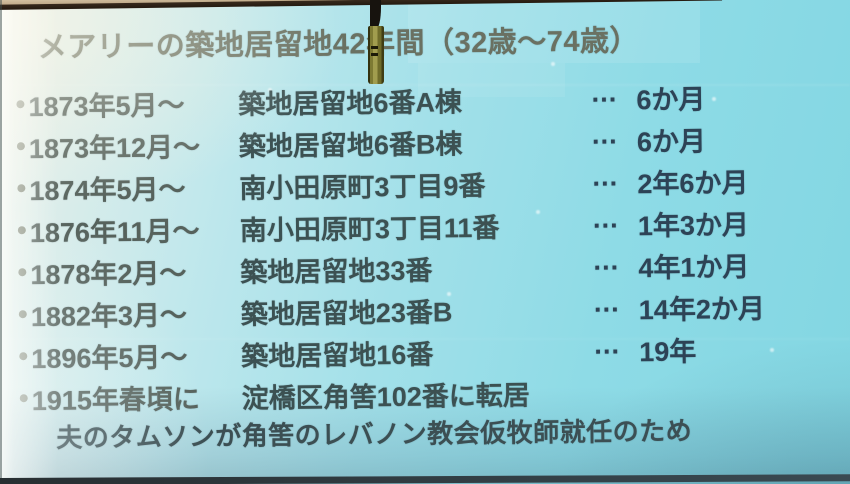  I want to click on row-date: 1873年5月〜, so click(106, 105).